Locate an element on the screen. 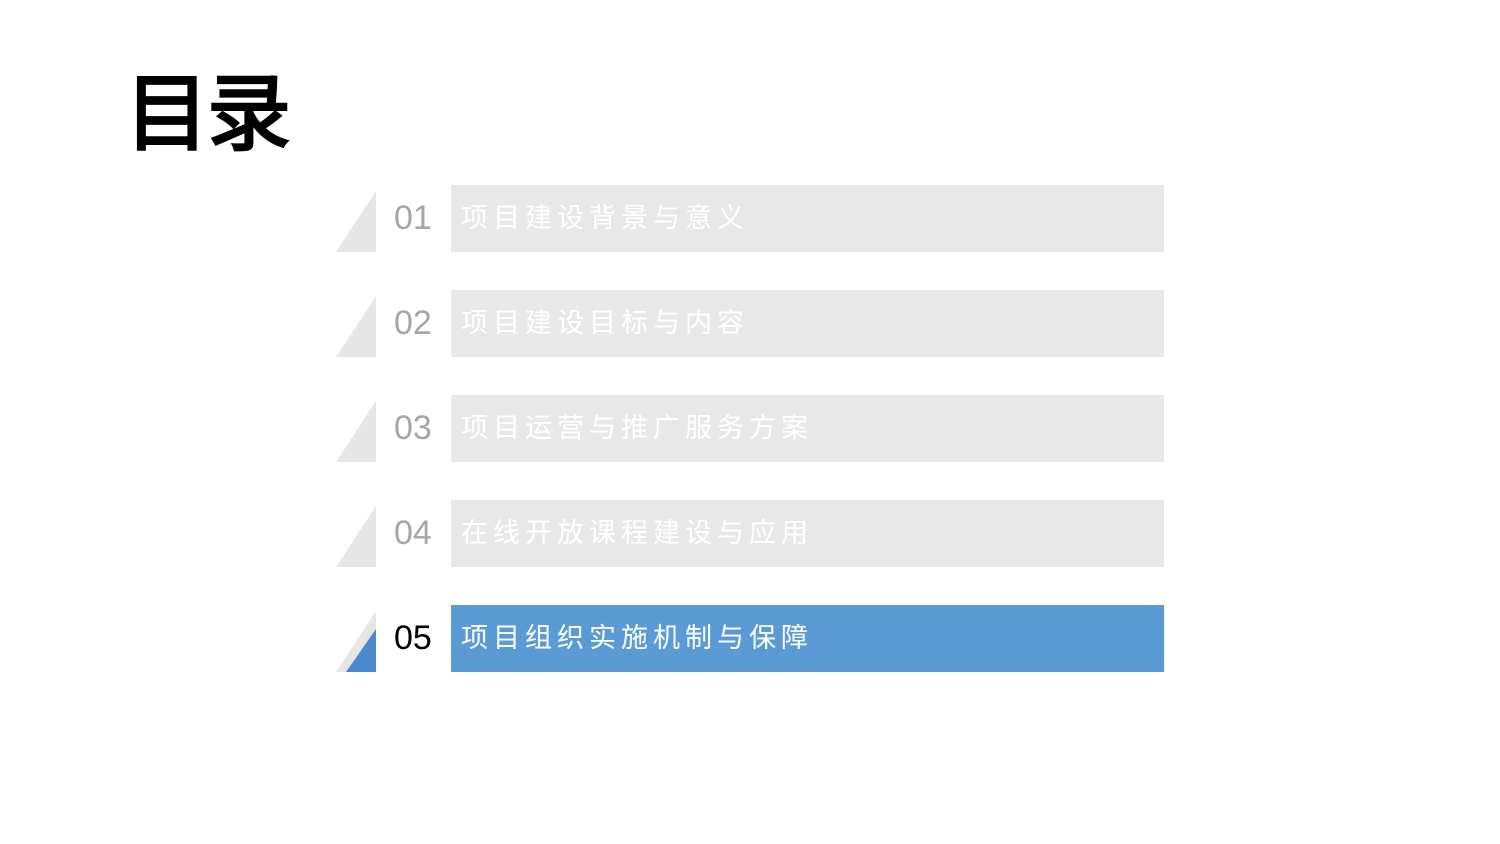 The image size is (1500, 844). toc-item-number: 03 is located at coordinates (413, 428).